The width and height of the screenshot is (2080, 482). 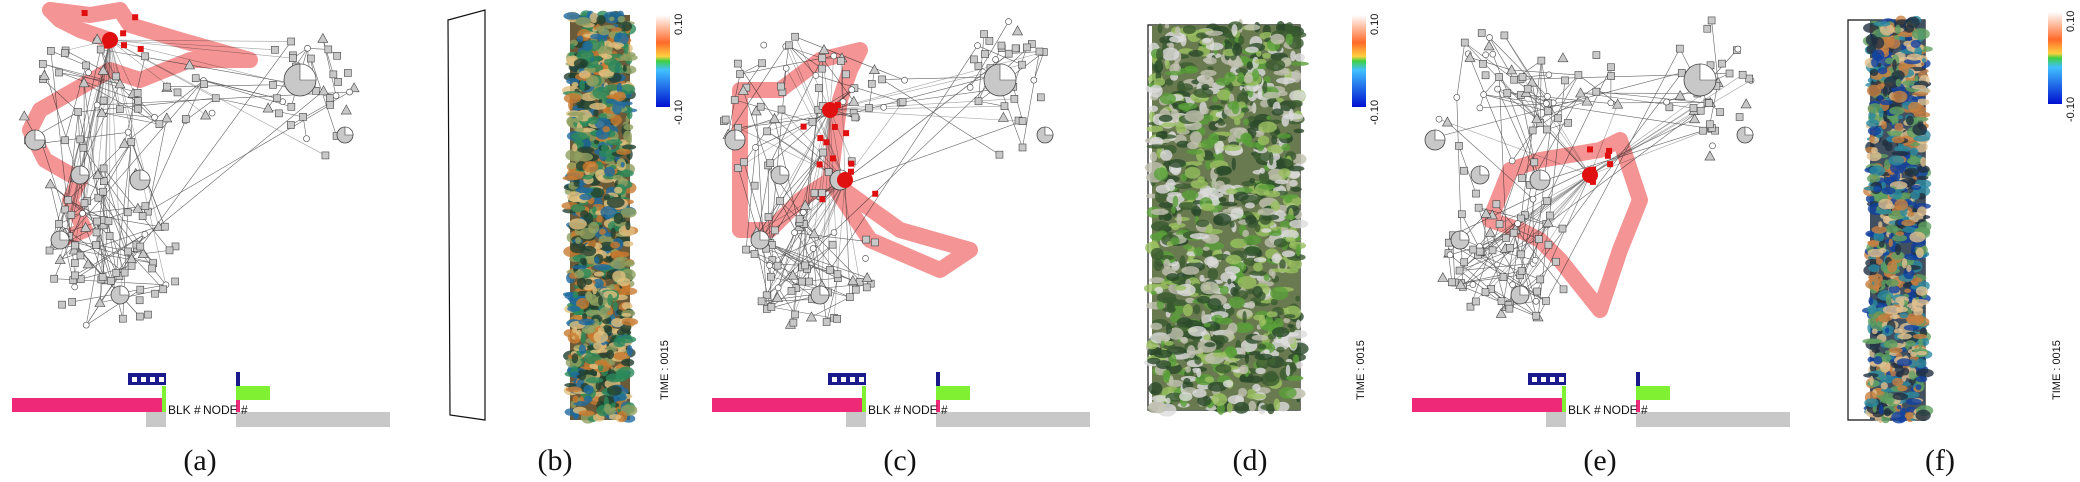 I want to click on block-bar, so click(x=1547, y=379).